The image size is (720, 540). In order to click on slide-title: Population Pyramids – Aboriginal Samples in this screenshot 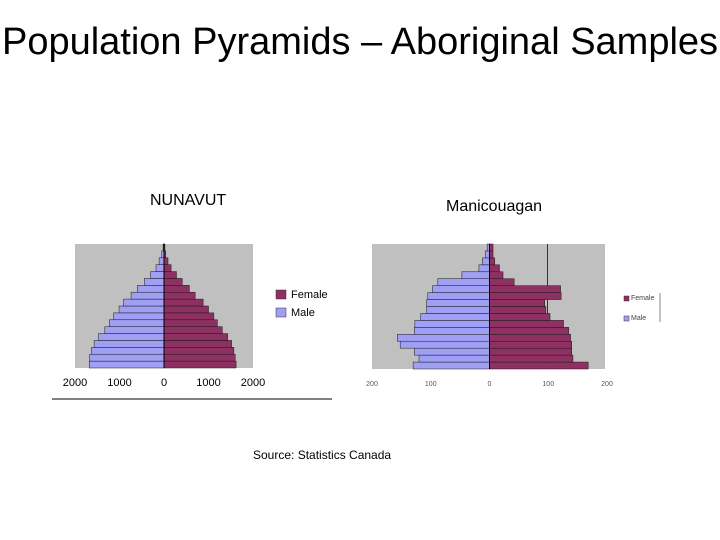, I will do `click(360, 42)`.